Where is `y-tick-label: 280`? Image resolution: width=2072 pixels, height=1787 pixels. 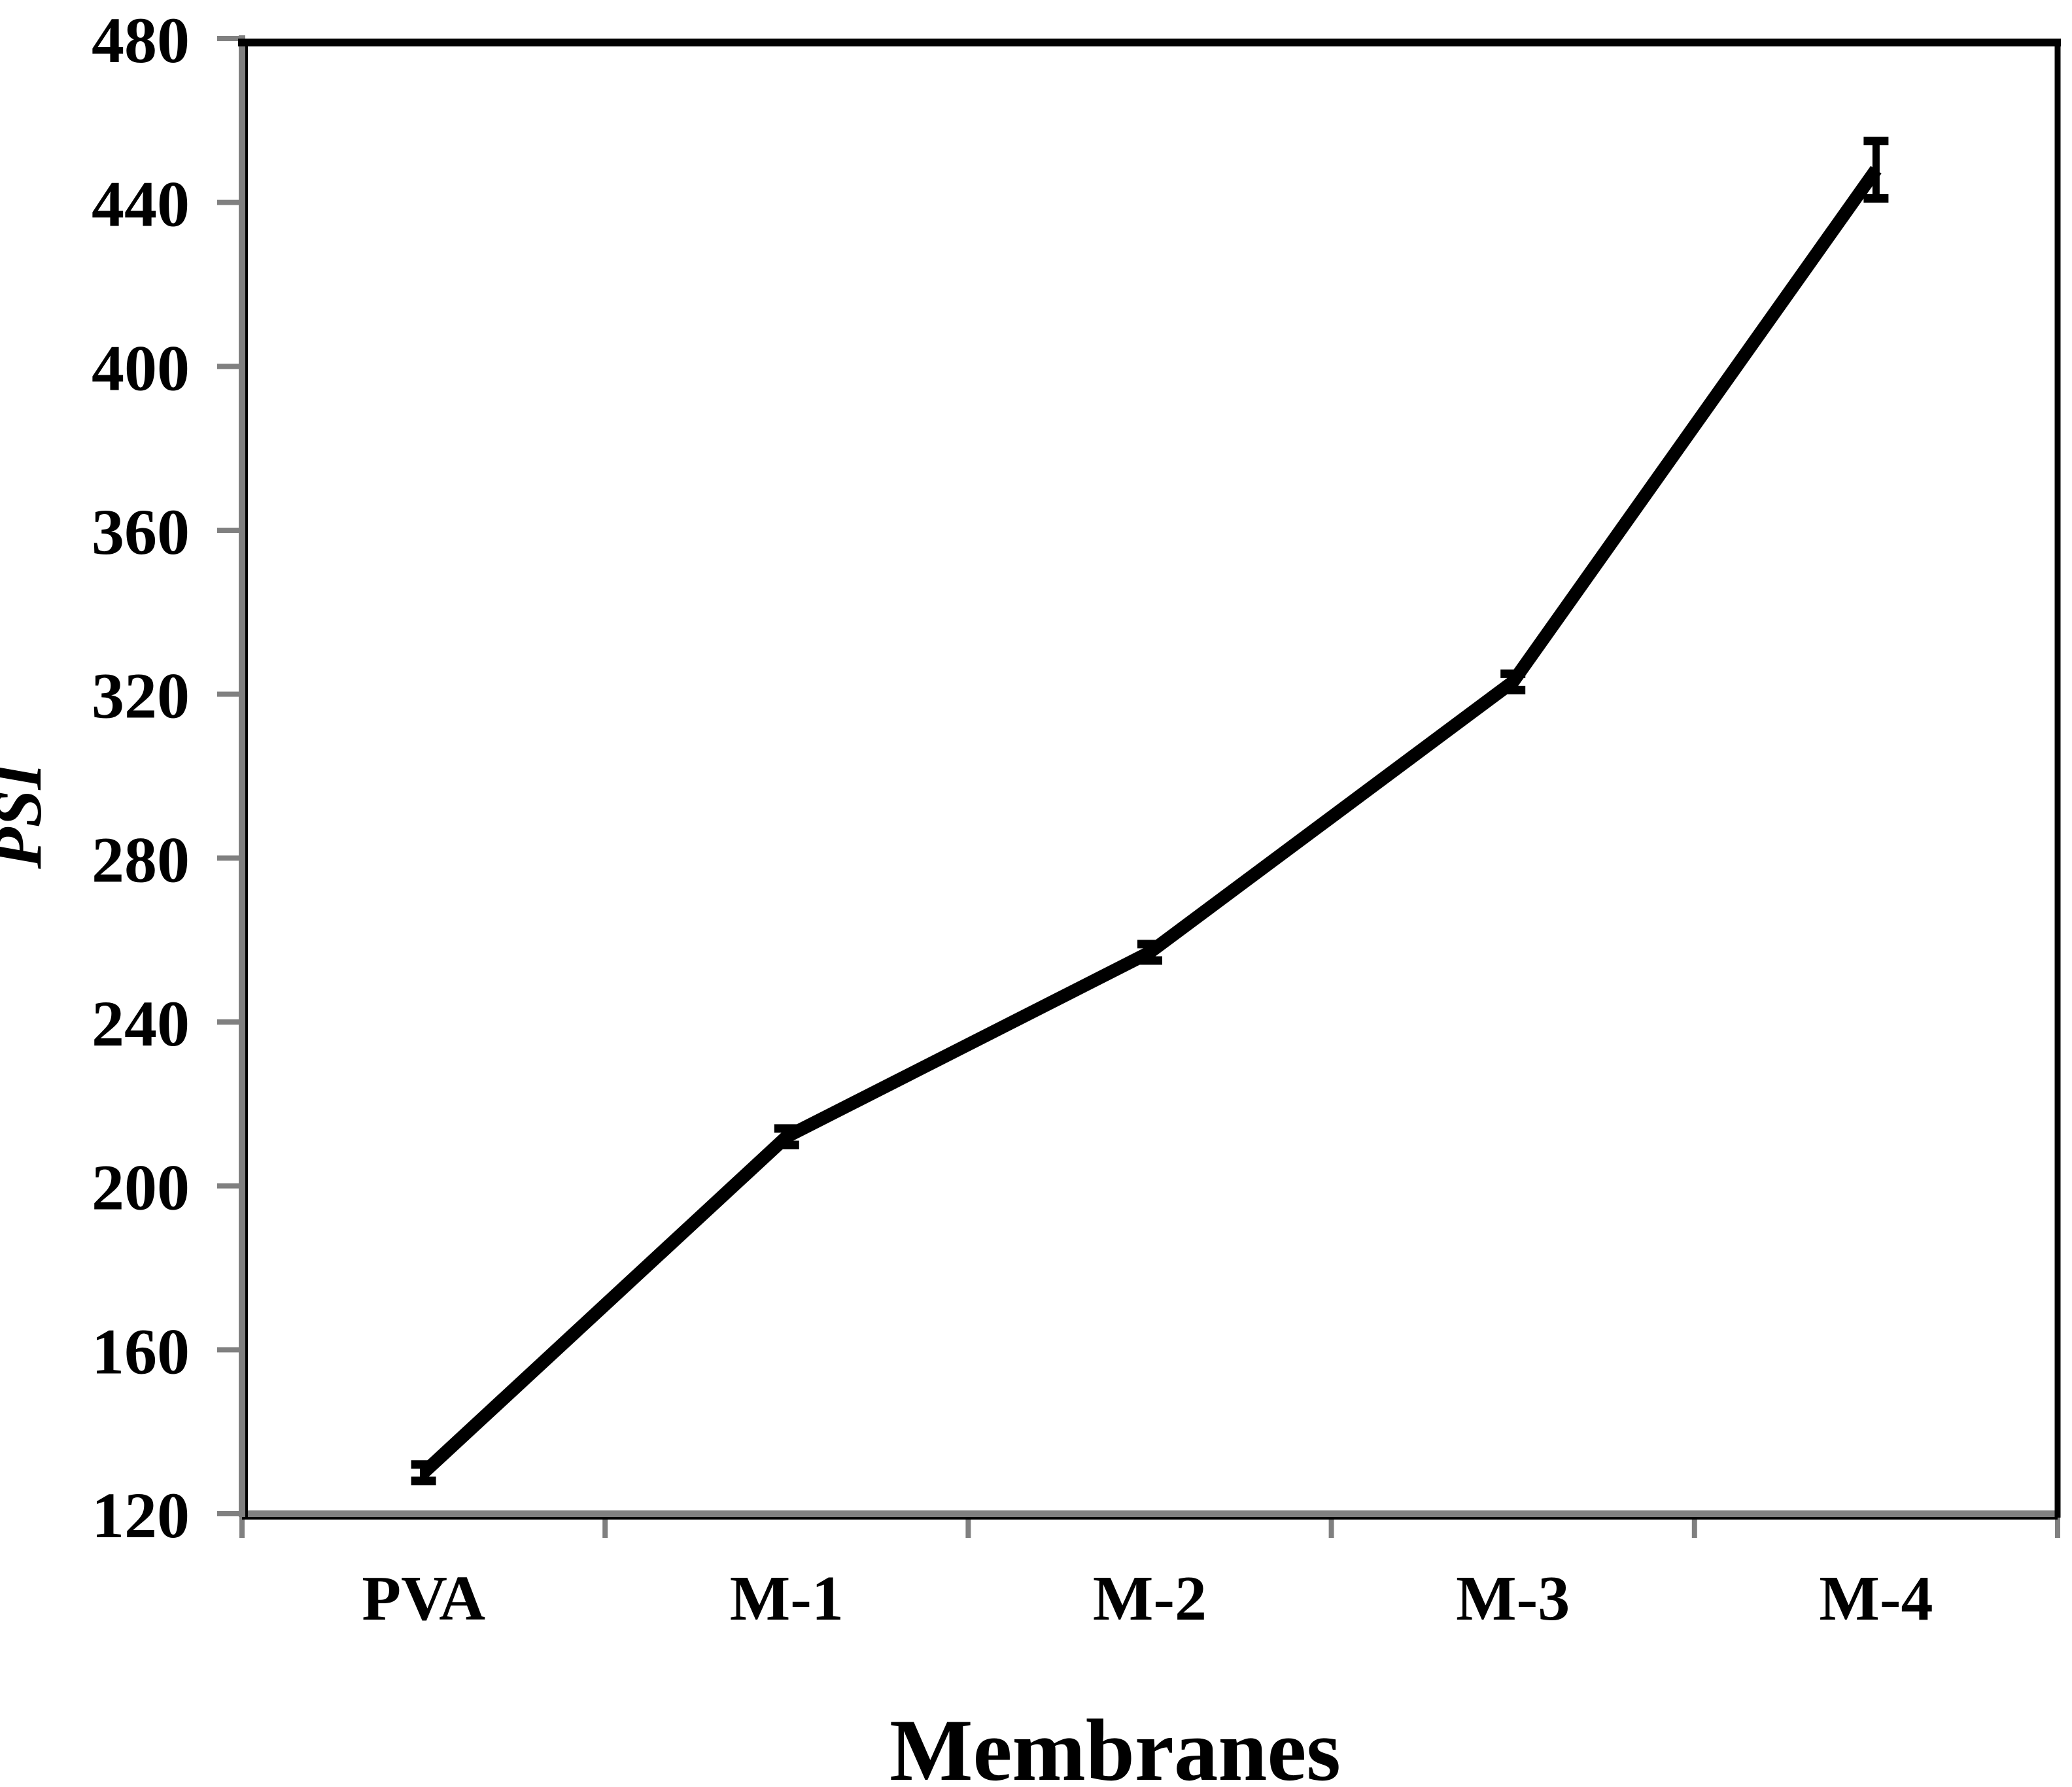 y-tick-label: 280 is located at coordinates (141, 860).